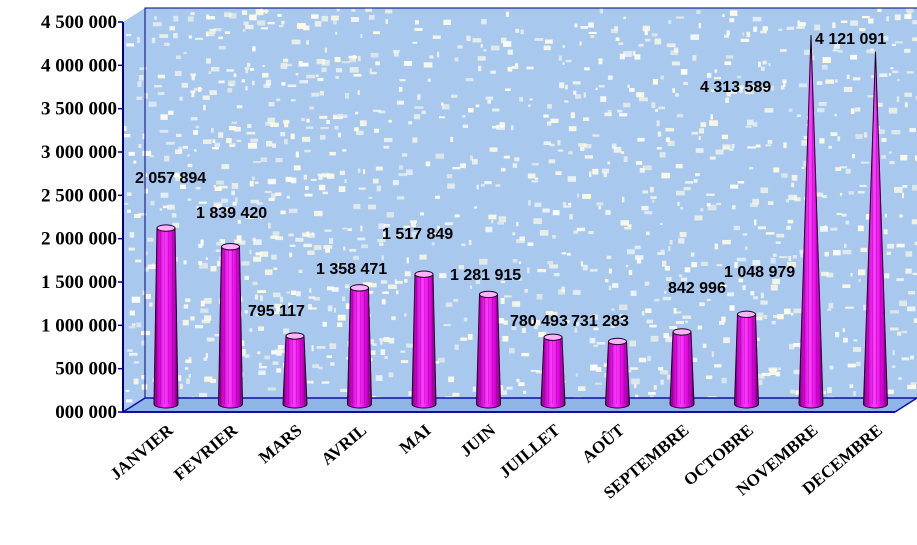  I want to click on data-label: 4 313 589, so click(735, 87).